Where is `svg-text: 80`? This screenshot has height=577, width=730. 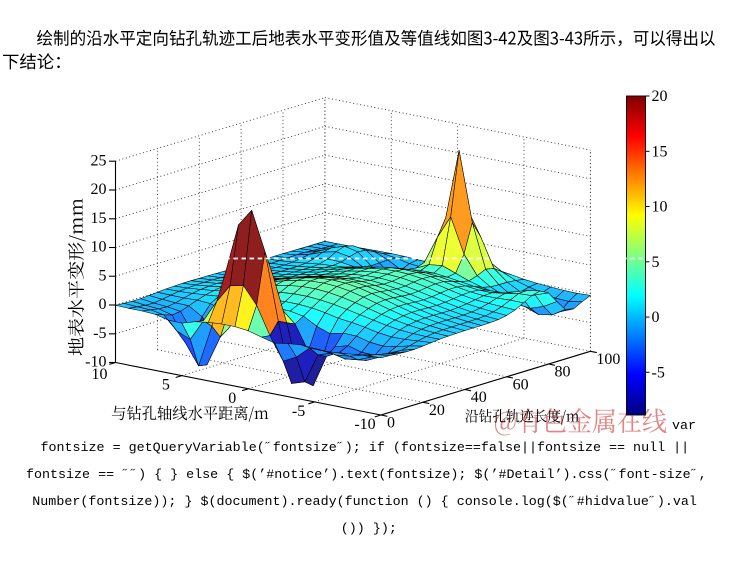
svg-text: 80 is located at coordinates (563, 372).